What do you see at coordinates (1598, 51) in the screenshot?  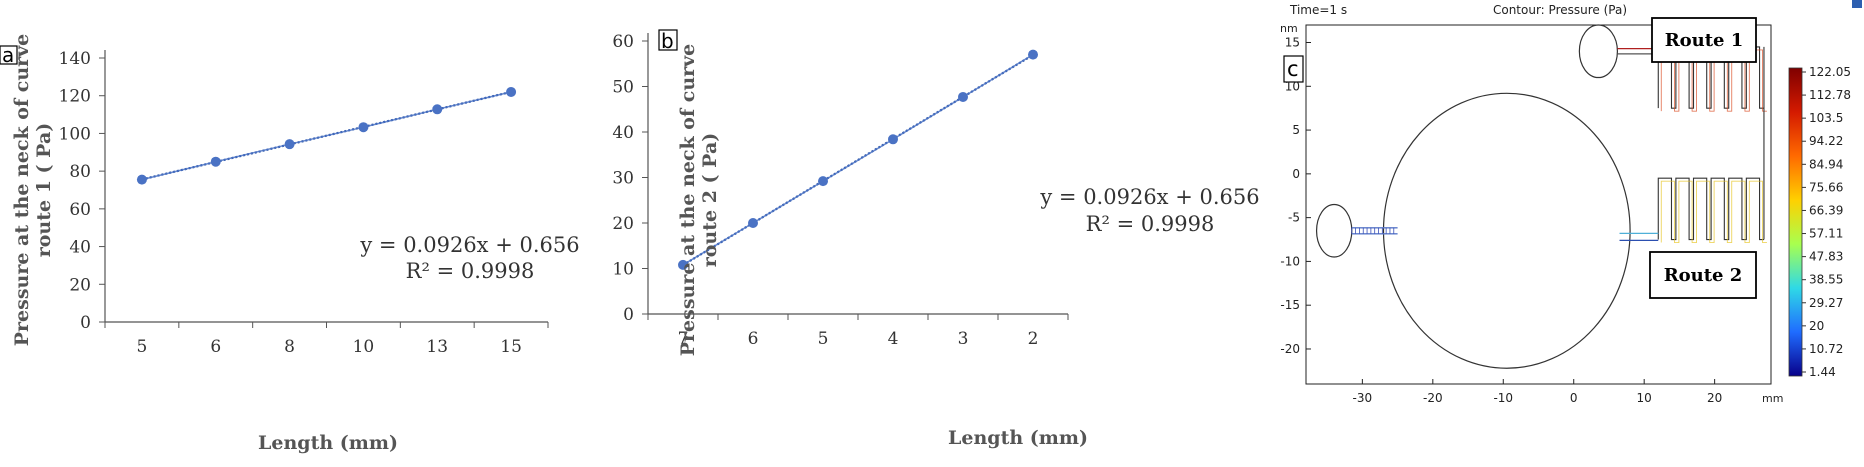 I see `top-reservoir` at bounding box center [1598, 51].